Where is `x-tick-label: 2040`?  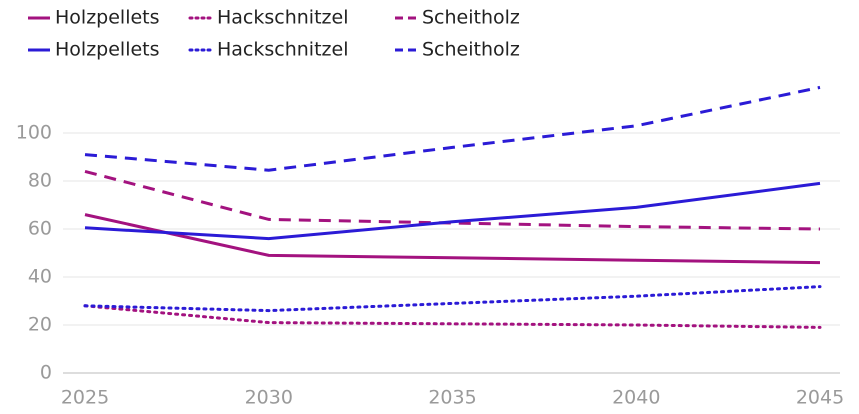 x-tick-label: 2040 is located at coordinates (636, 398).